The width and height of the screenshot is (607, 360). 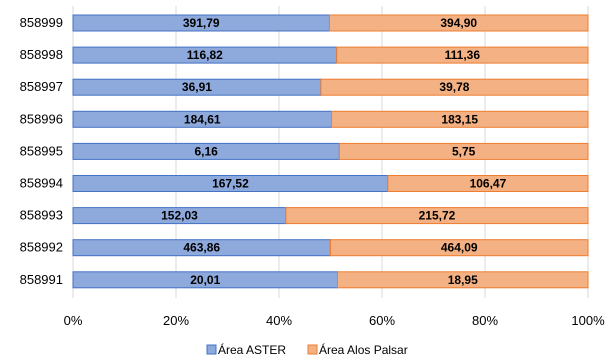 I want to click on data-label: 6,16, so click(x=207, y=151).